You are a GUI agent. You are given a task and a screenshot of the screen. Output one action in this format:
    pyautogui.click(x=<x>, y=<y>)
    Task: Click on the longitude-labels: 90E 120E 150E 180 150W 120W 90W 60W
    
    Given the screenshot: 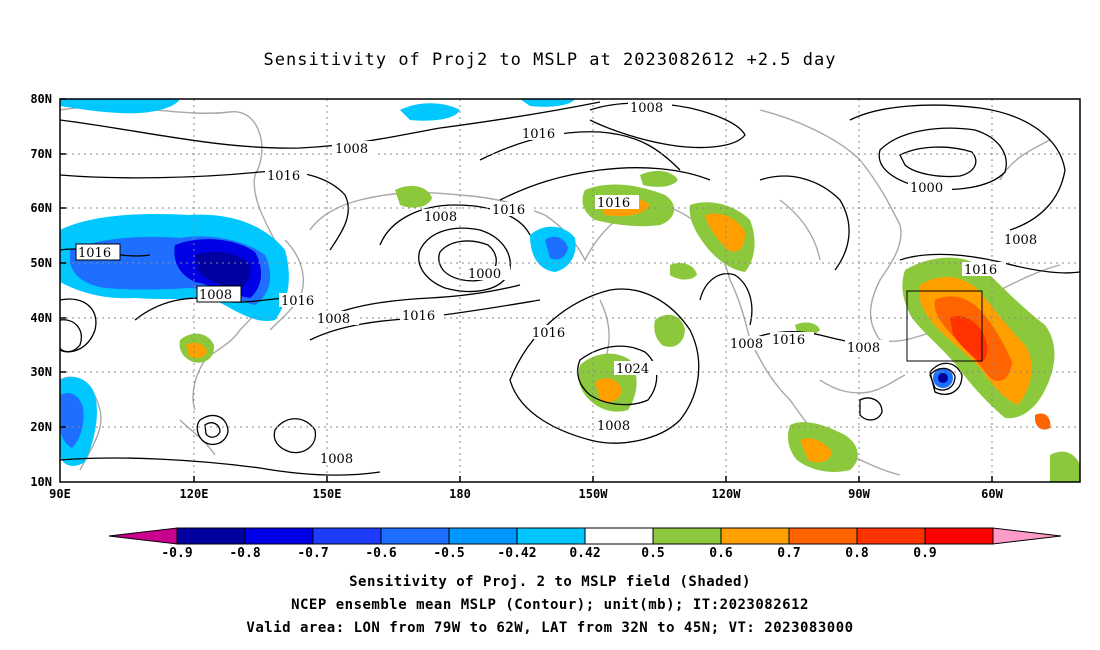 What is the action you would take?
    pyautogui.click(x=526, y=494)
    